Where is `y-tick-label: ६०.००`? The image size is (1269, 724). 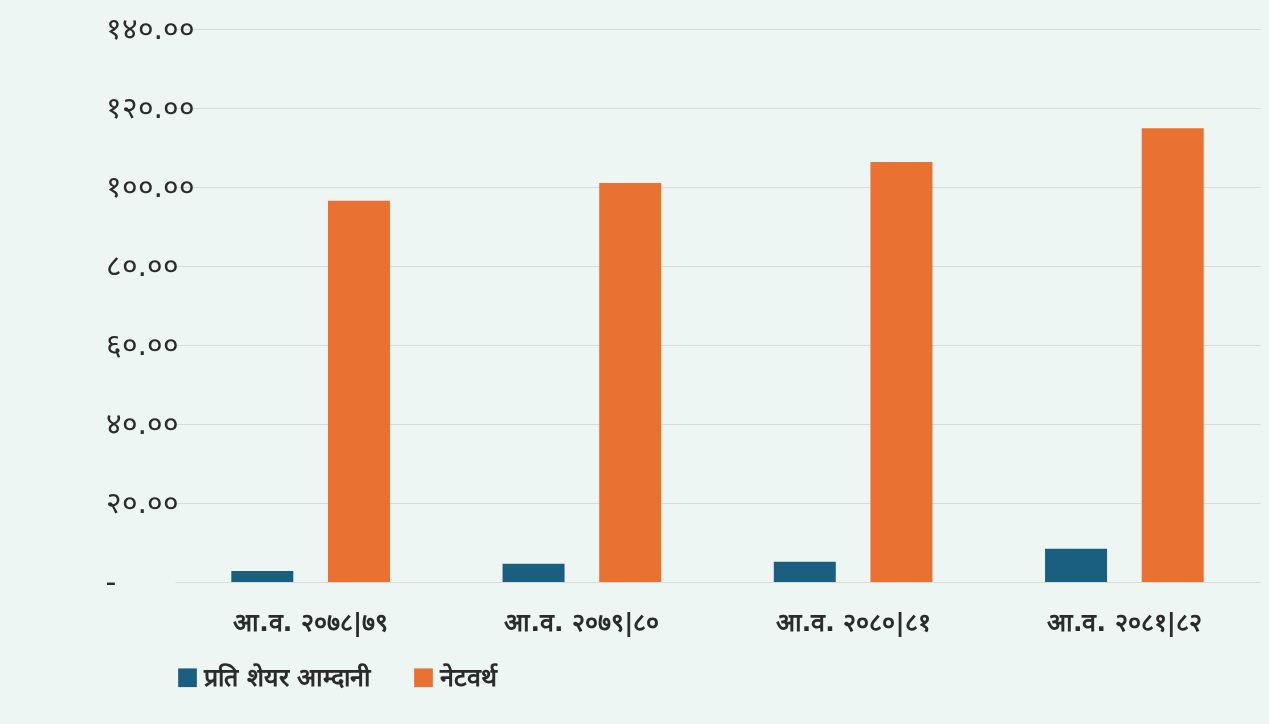
y-tick-label: ६०.०० is located at coordinates (142, 344).